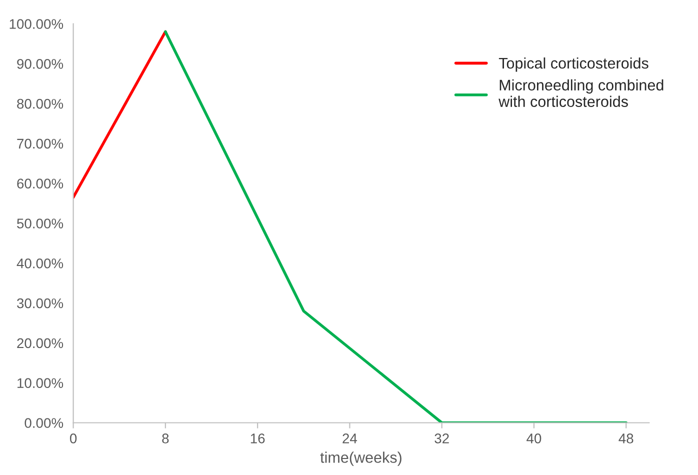 The width and height of the screenshot is (698, 475). What do you see at coordinates (165, 439) in the screenshot?
I see `x-tick-label: 8` at bounding box center [165, 439].